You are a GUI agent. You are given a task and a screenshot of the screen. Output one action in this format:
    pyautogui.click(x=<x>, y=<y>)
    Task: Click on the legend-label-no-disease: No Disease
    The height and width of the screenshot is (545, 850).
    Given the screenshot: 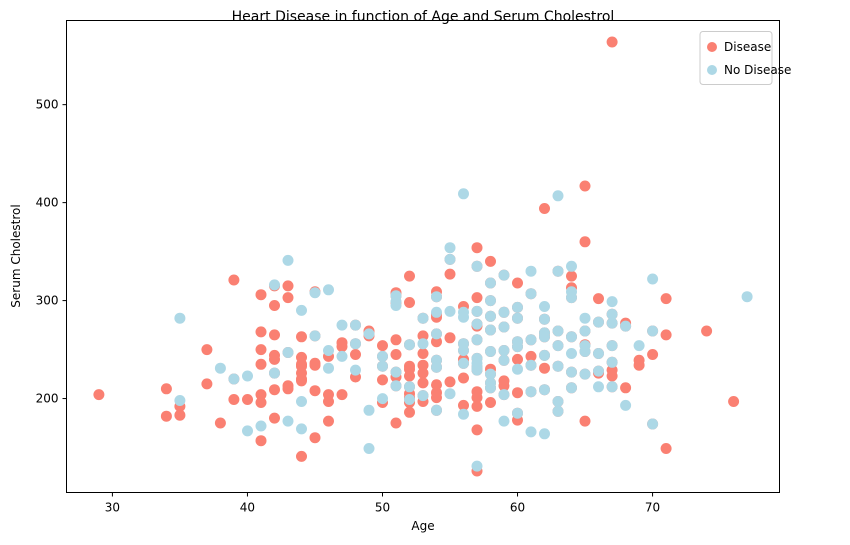 What is the action you would take?
    pyautogui.click(x=757, y=70)
    